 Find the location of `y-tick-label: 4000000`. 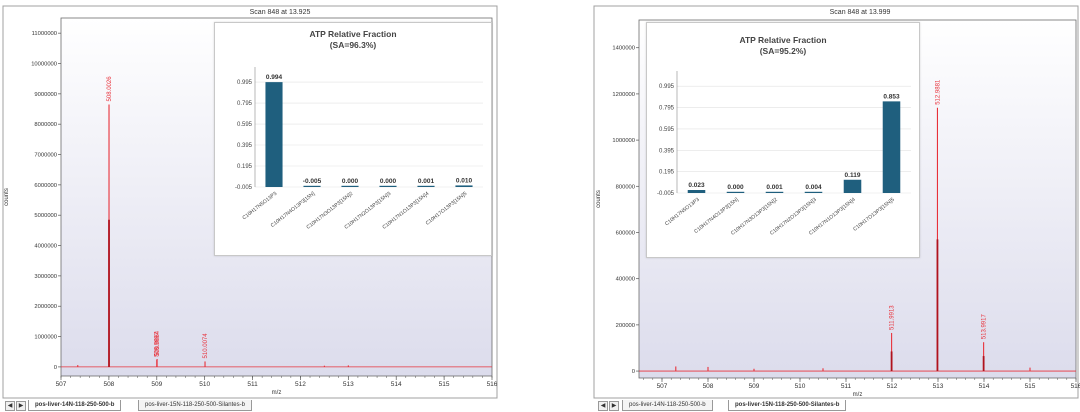

y-tick-label: 4000000 is located at coordinates (45, 247).